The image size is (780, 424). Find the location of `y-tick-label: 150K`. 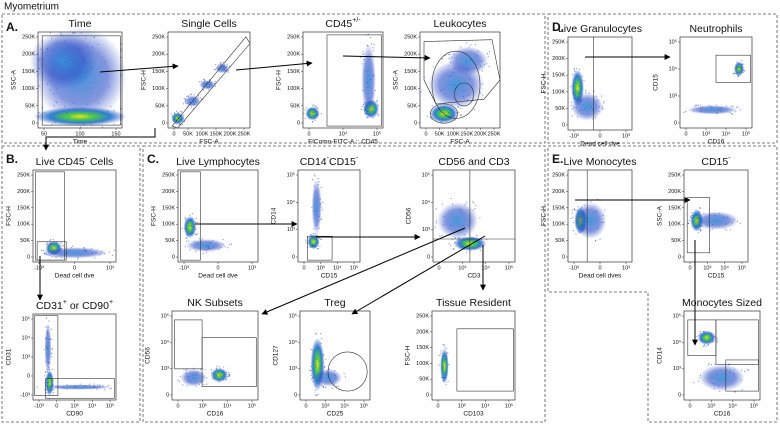

y-tick-label: 150K is located at coordinates (422, 348).